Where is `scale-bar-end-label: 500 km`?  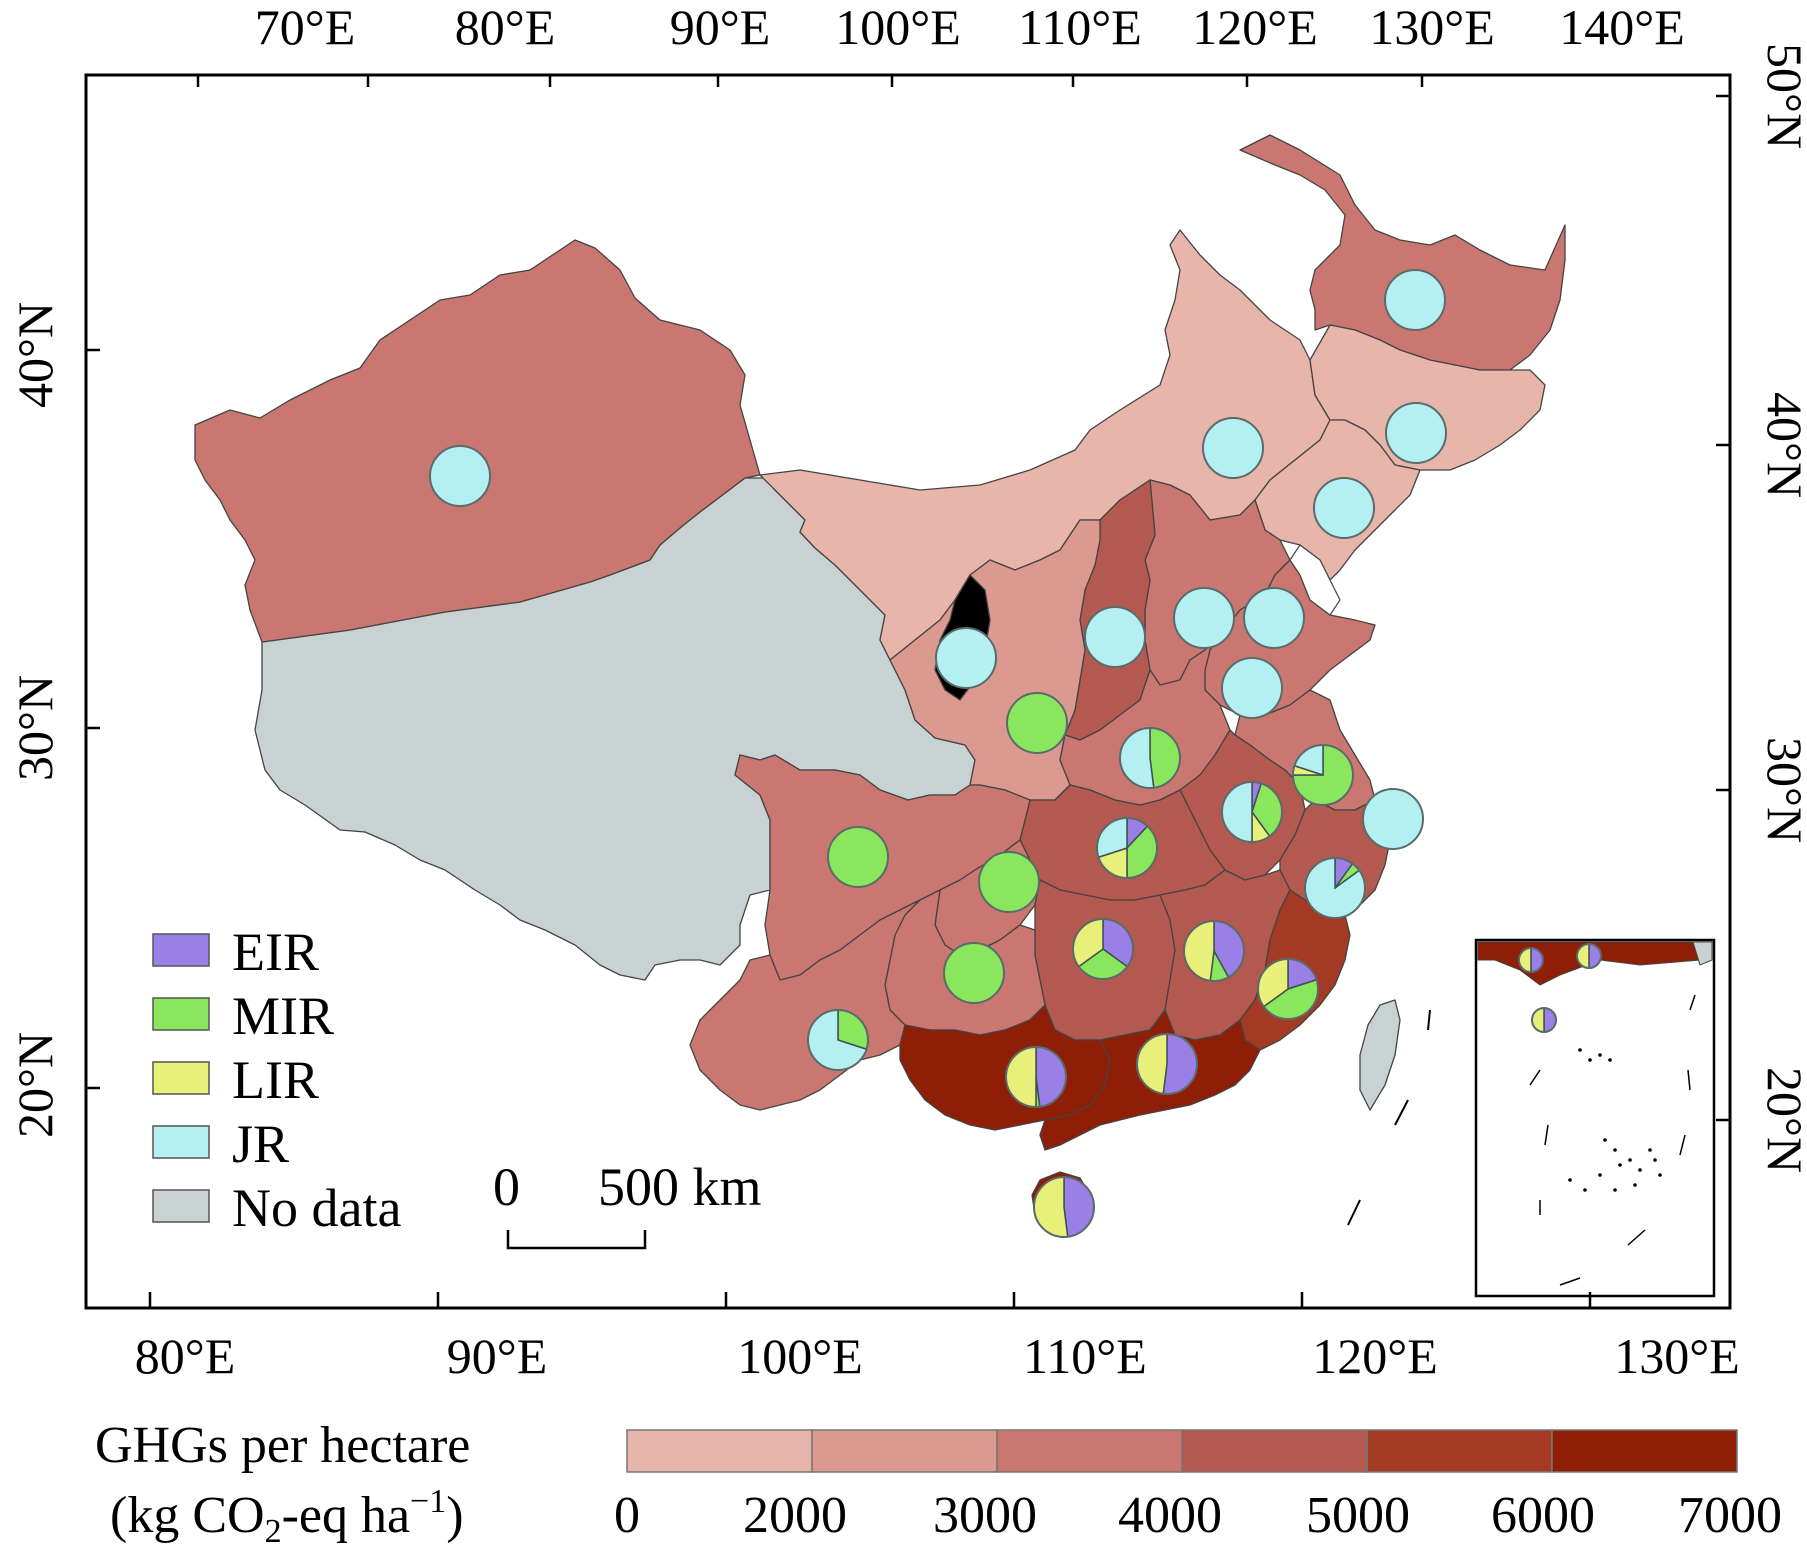 scale-bar-end-label: 500 km is located at coordinates (680, 1187).